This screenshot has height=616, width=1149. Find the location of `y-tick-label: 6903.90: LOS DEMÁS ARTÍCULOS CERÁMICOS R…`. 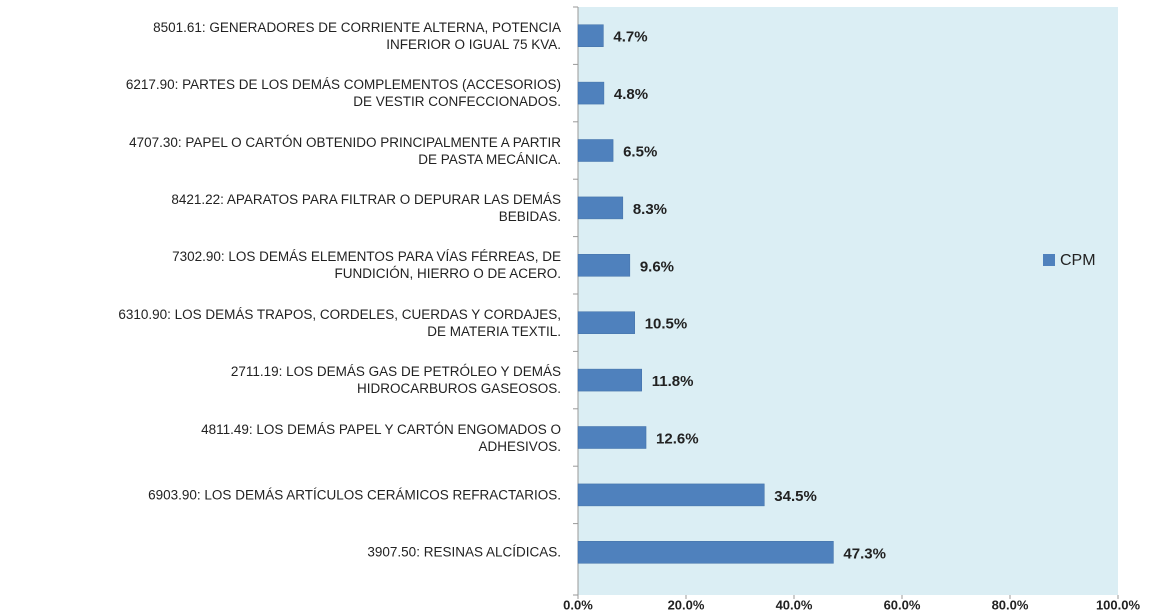

y-tick-label: 6903.90: LOS DEMÁS ARTÍCULOS CERÁMICOS R… is located at coordinates (354, 495).